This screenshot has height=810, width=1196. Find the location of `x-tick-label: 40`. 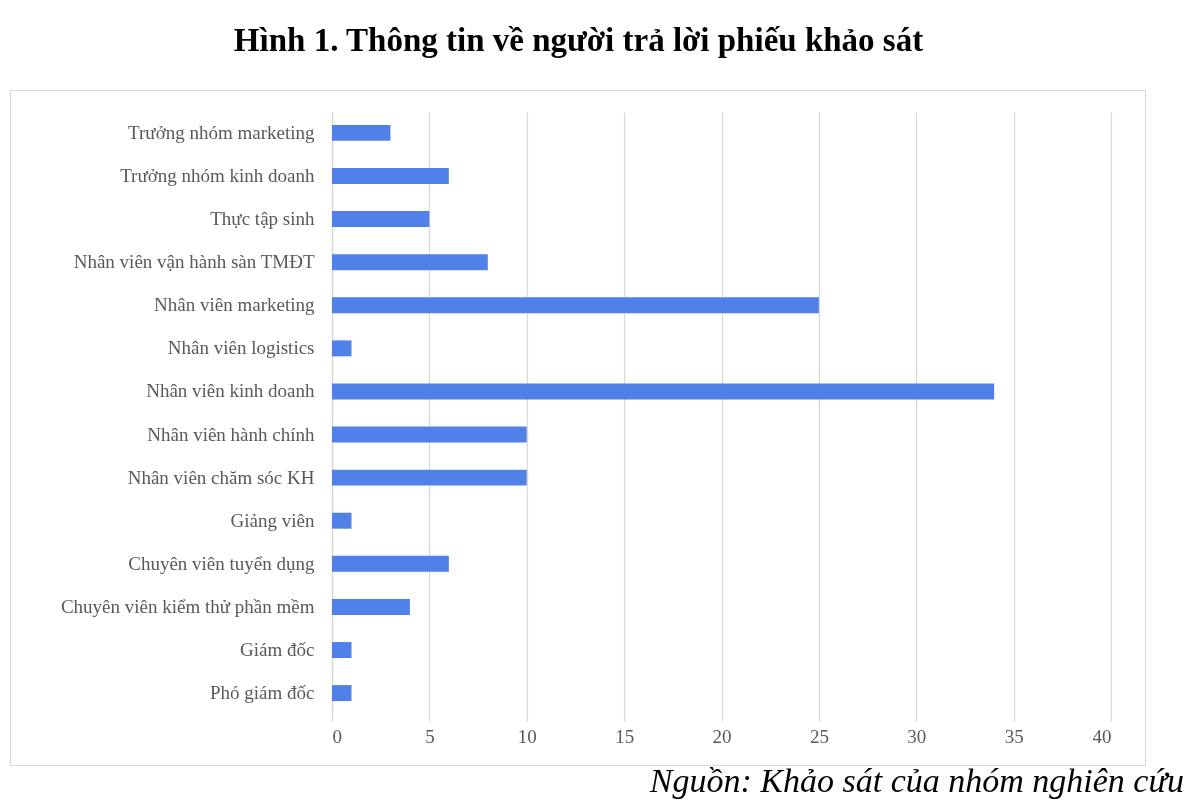

x-tick-label: 40 is located at coordinates (1102, 736).